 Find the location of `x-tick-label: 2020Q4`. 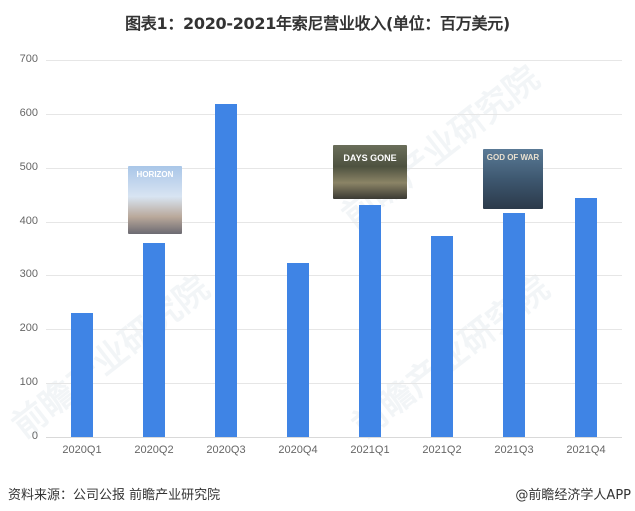

x-tick-label: 2020Q4 is located at coordinates (298, 450).